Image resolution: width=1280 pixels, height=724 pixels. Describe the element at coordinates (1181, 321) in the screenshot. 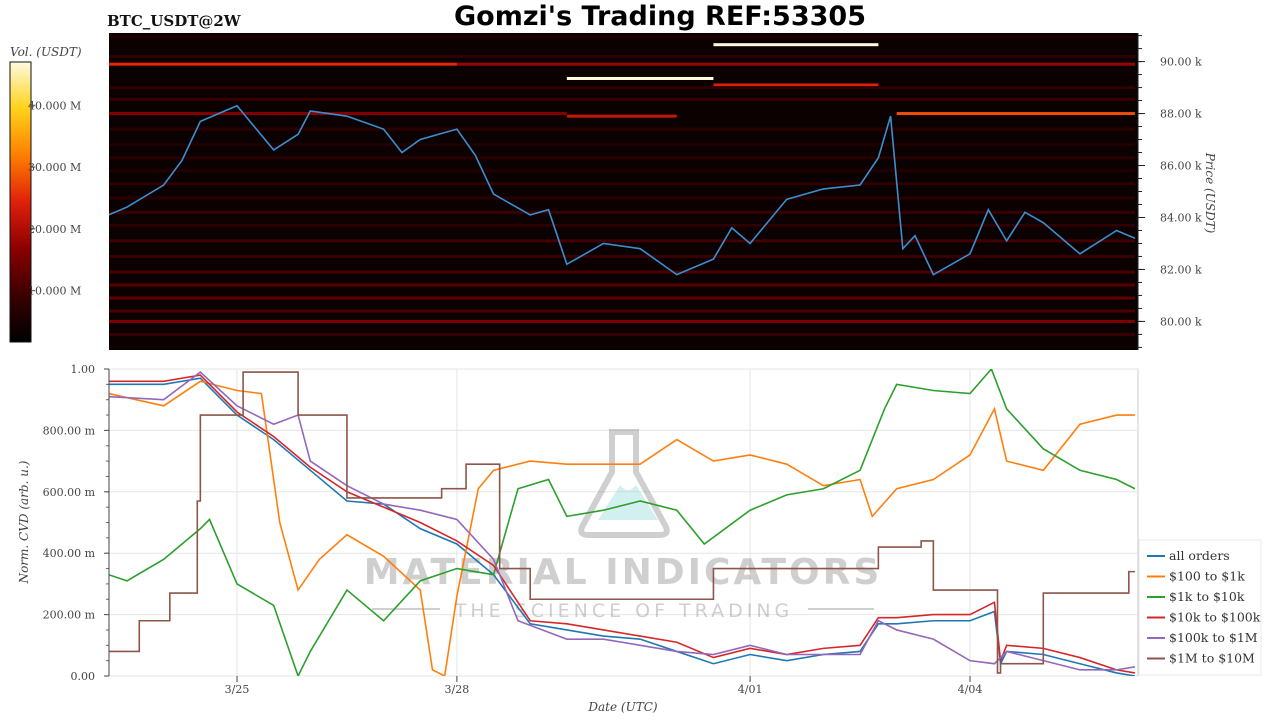

I see `price-tick-label: 80.00 k` at that location.